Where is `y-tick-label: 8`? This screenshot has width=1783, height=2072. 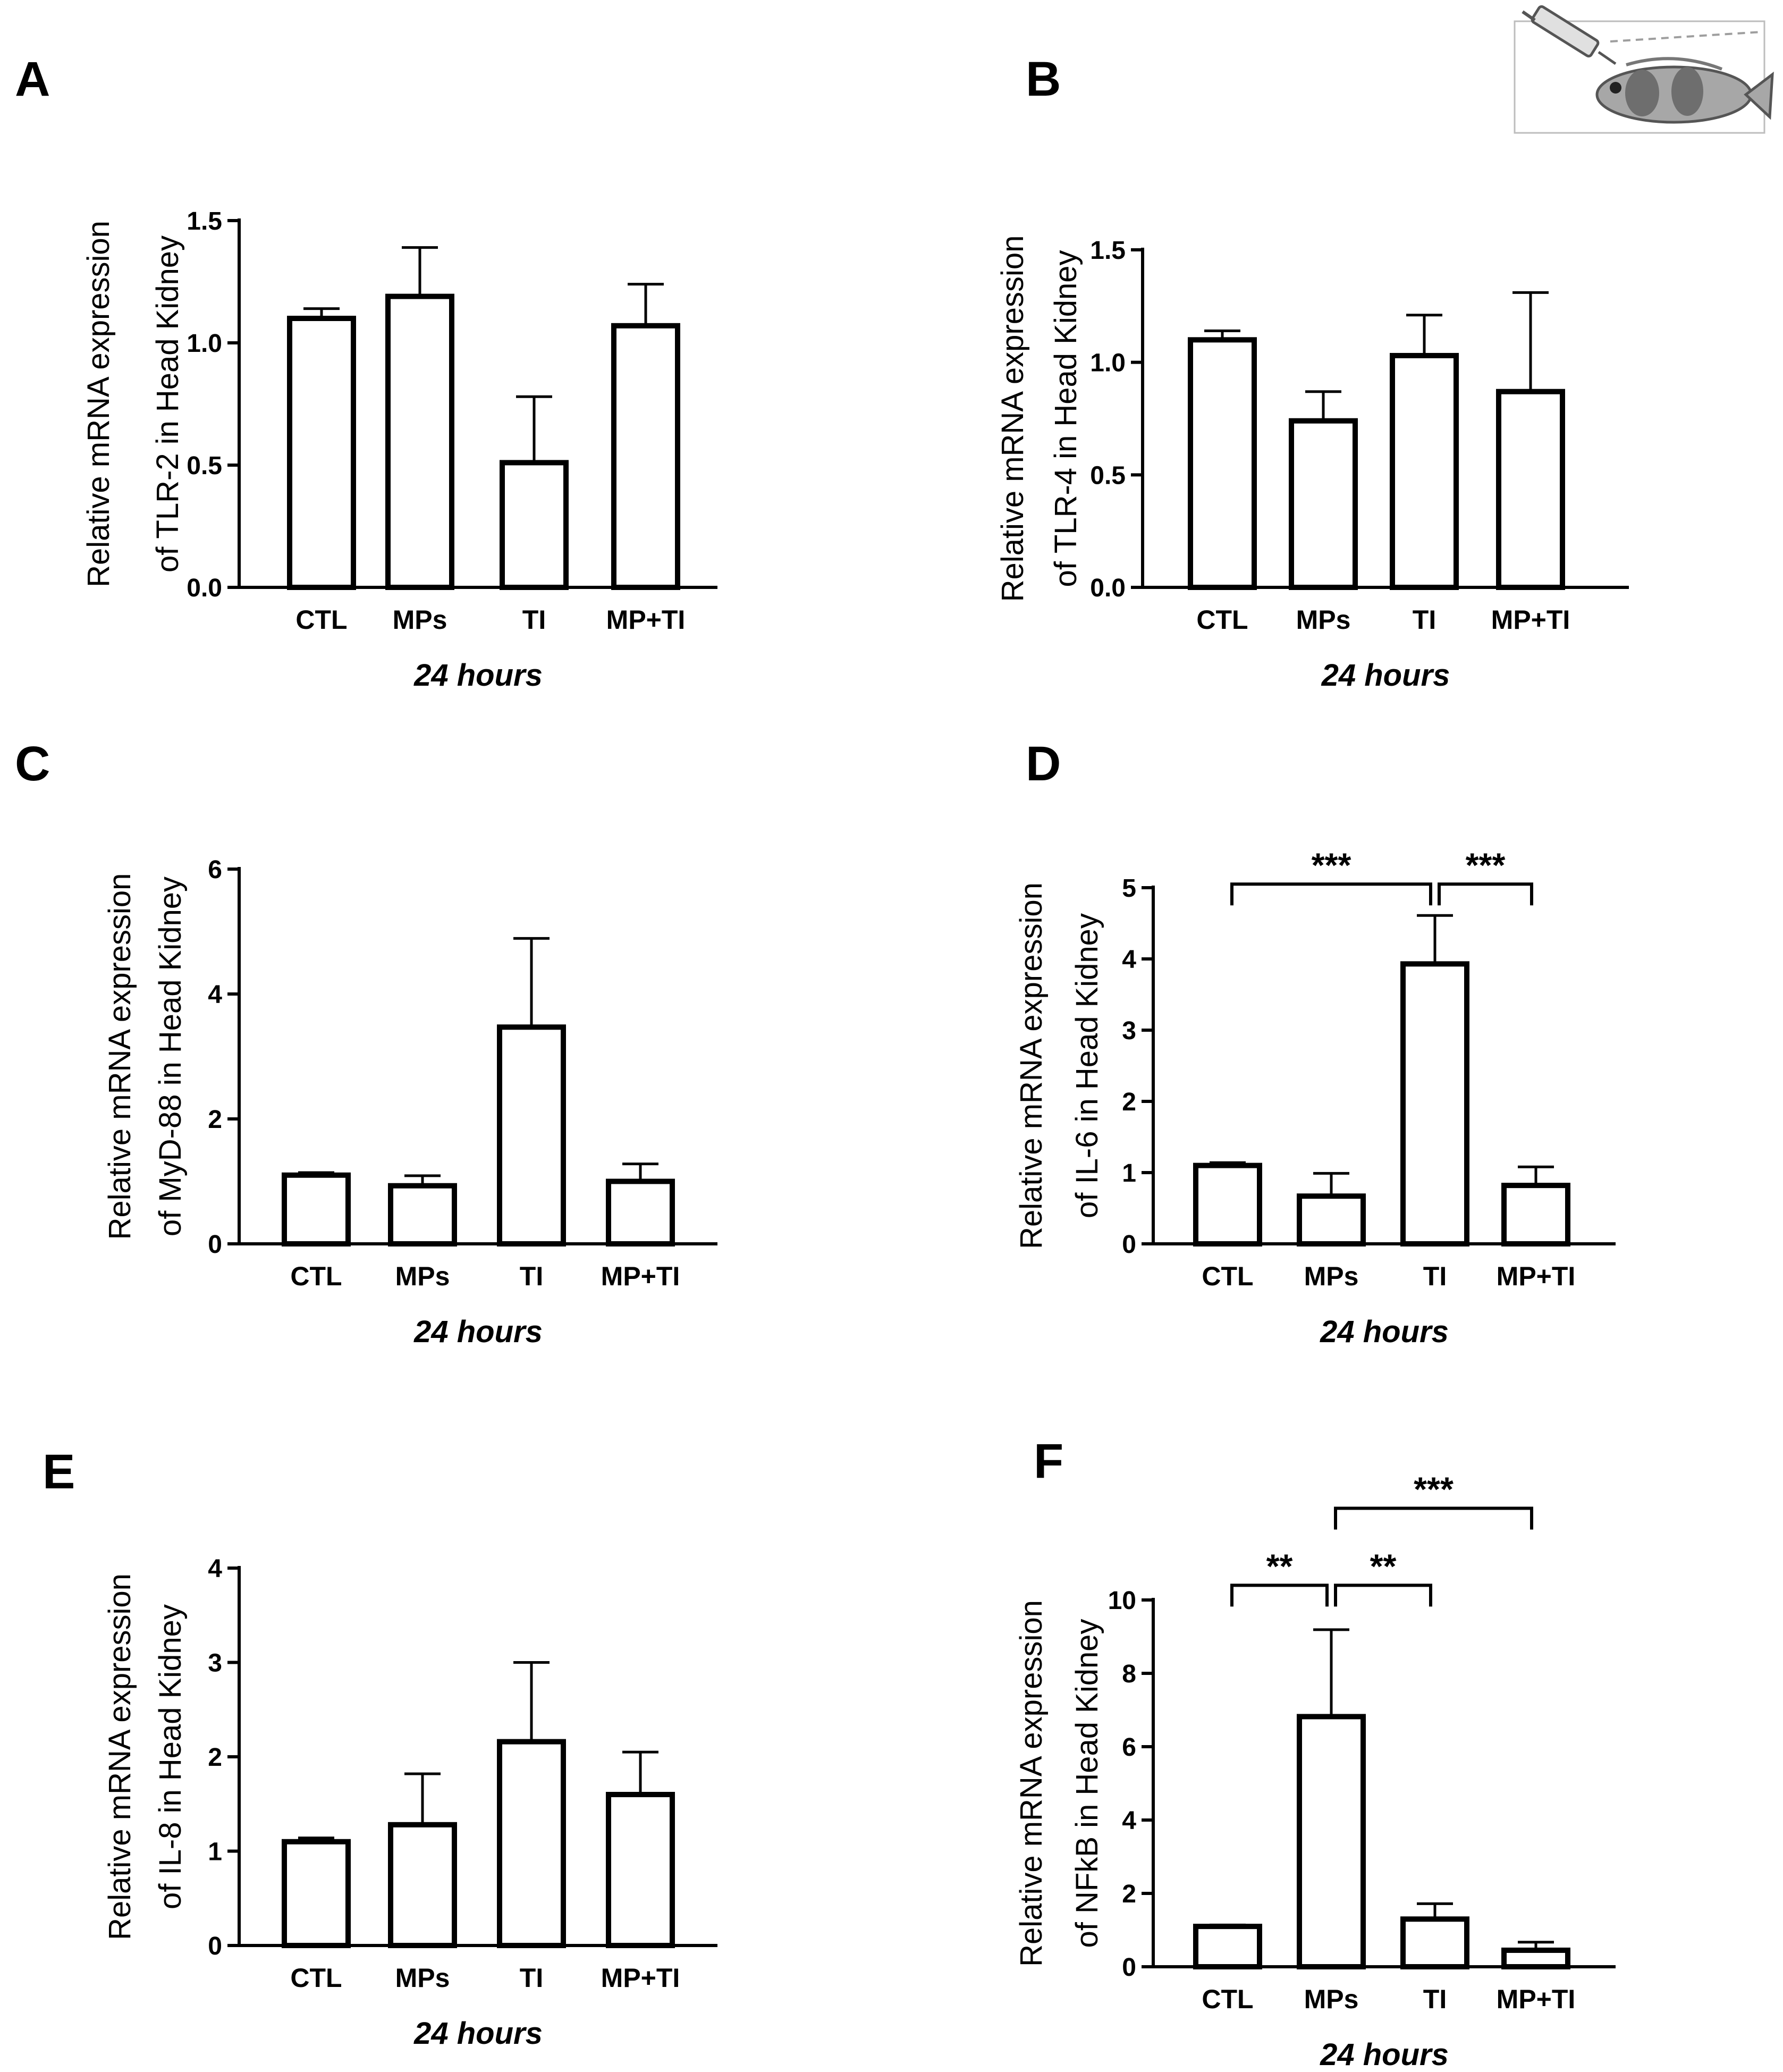
y-tick-label: 8 is located at coordinates (1129, 1674).